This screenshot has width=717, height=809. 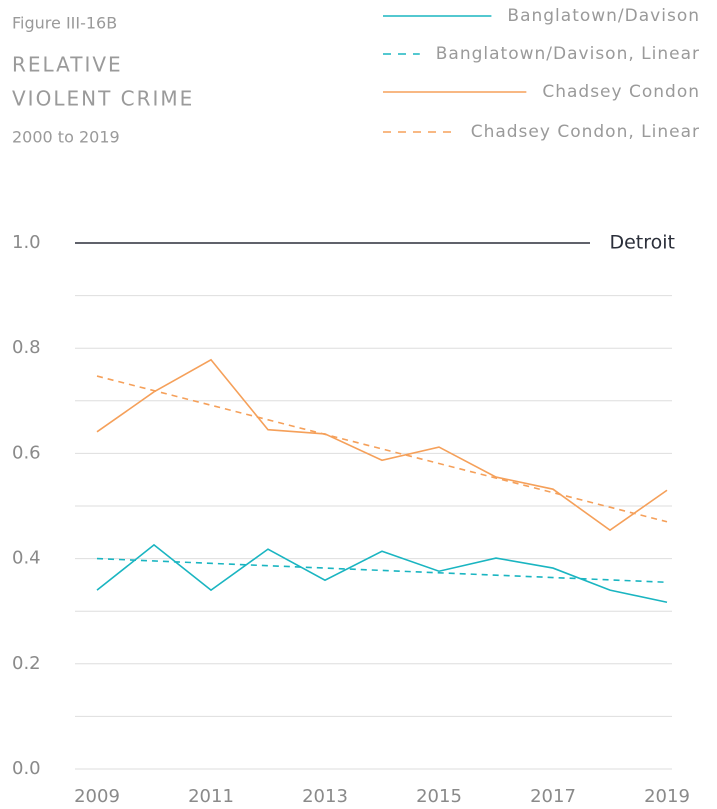 What do you see at coordinates (211, 796) in the screenshot?
I see `x-tick-label: 2011` at bounding box center [211, 796].